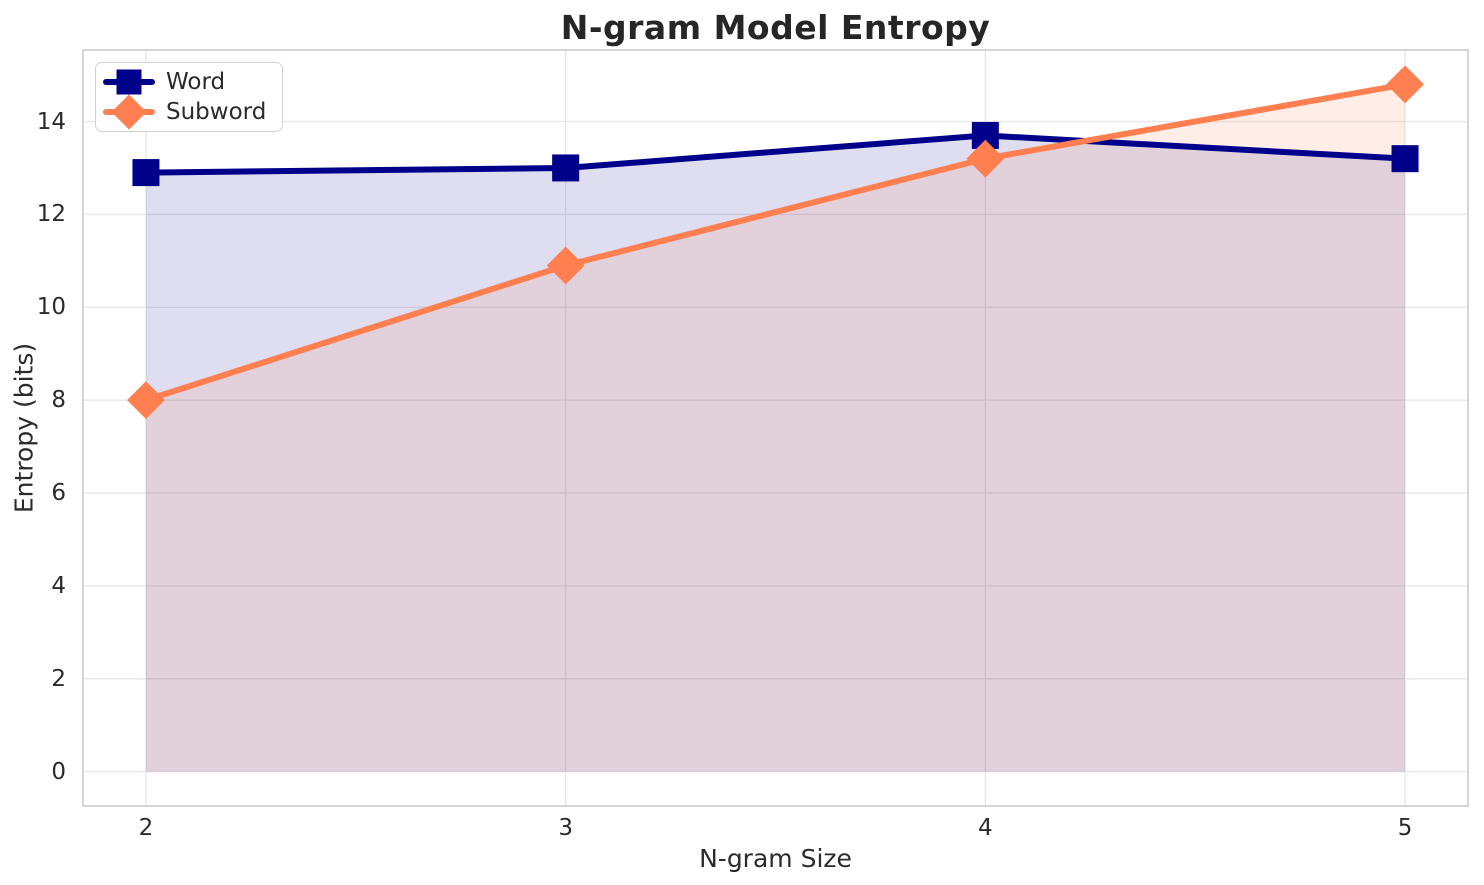 Image resolution: width=1484 pixels, height=885 pixels. What do you see at coordinates (51, 214) in the screenshot?
I see `y-tick-label: 12` at bounding box center [51, 214].